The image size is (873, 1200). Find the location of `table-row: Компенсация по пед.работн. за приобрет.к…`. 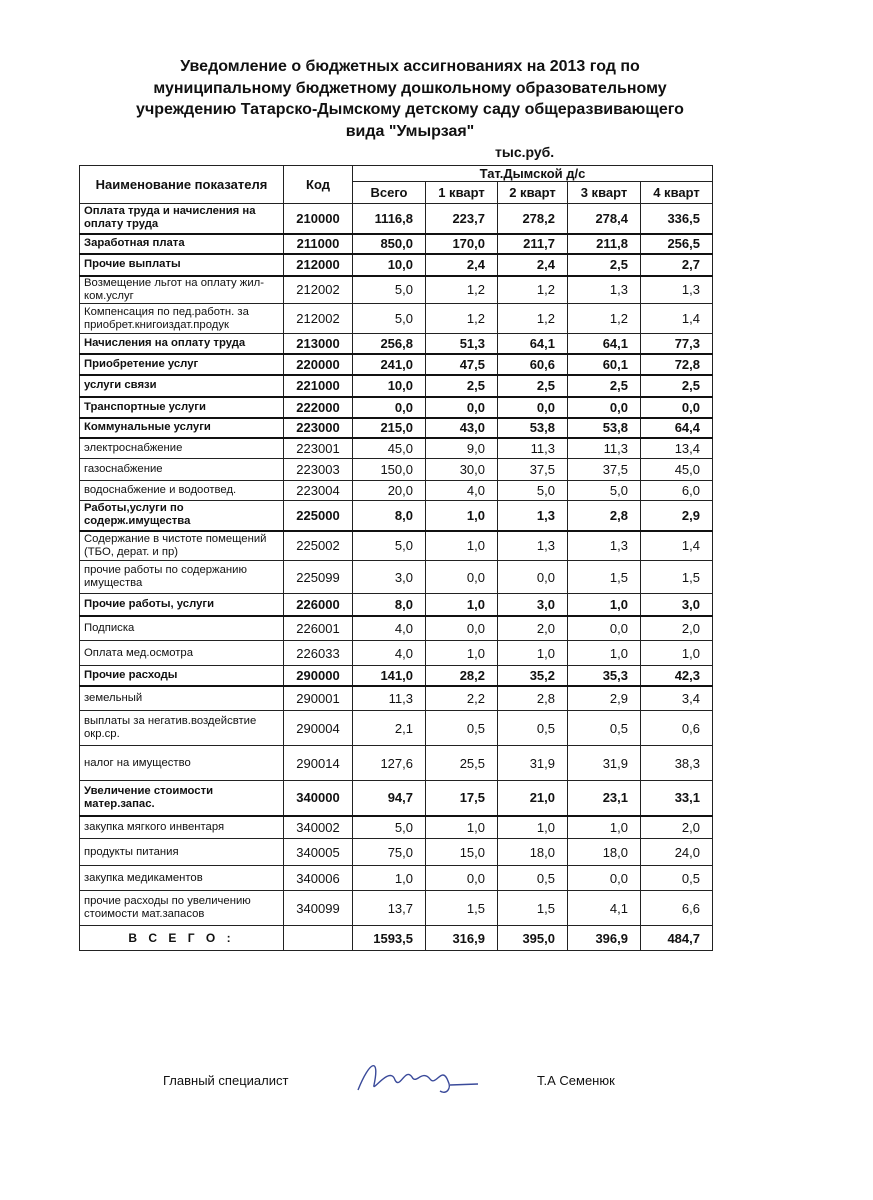

table-row: Компенсация по пед.работн. за приобрет.к… is located at coordinates (396, 318).